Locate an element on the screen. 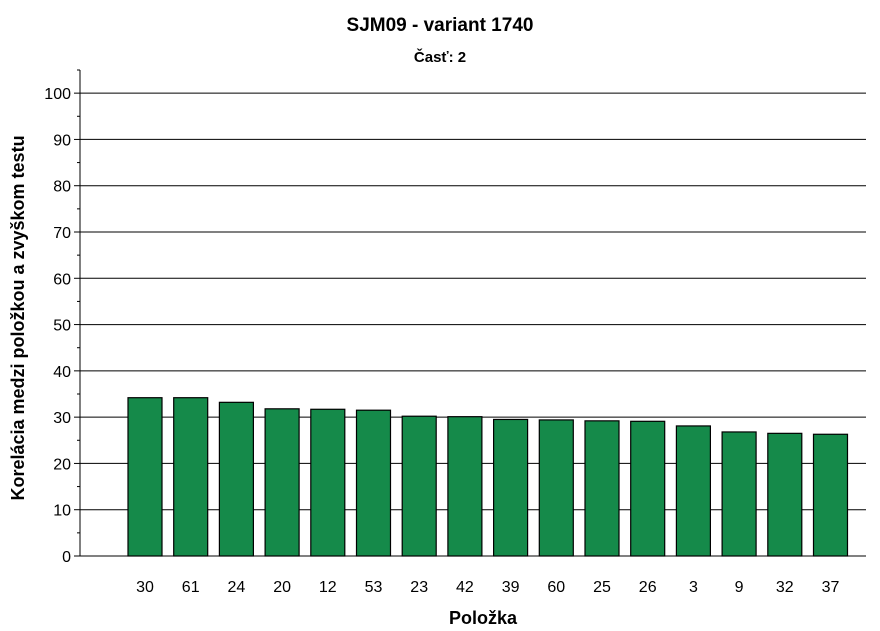  x-tick-label: 32 is located at coordinates (785, 587).